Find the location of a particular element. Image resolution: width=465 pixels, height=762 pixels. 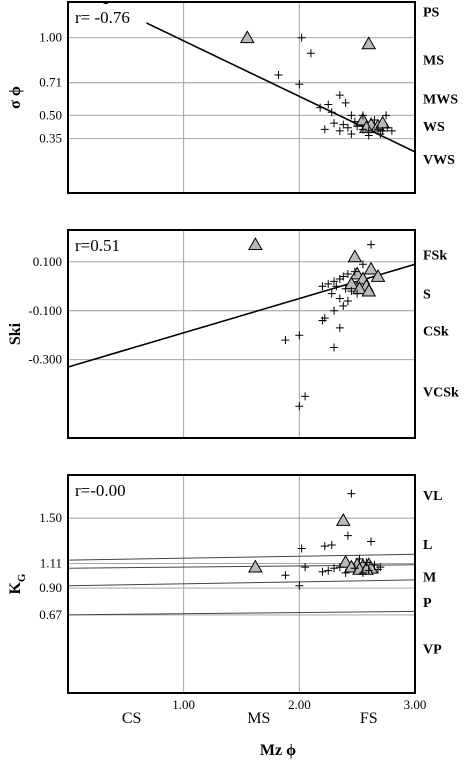

class-label: L is located at coordinates (427, 545).